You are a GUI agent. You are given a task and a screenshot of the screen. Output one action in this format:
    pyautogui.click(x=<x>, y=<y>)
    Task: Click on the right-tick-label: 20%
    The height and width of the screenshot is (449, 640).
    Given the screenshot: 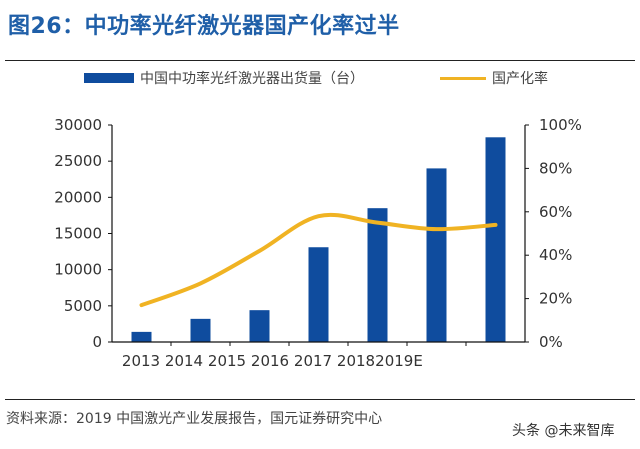 What is the action you would take?
    pyautogui.click(x=555, y=299)
    